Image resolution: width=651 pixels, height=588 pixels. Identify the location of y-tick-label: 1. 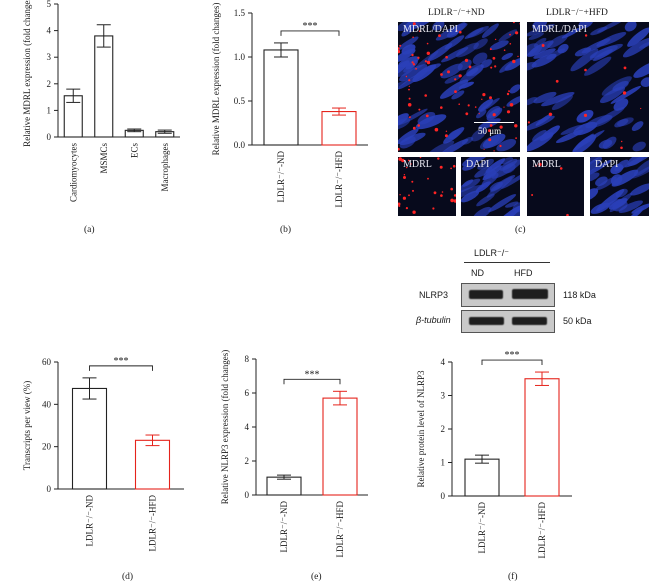
(443, 463).